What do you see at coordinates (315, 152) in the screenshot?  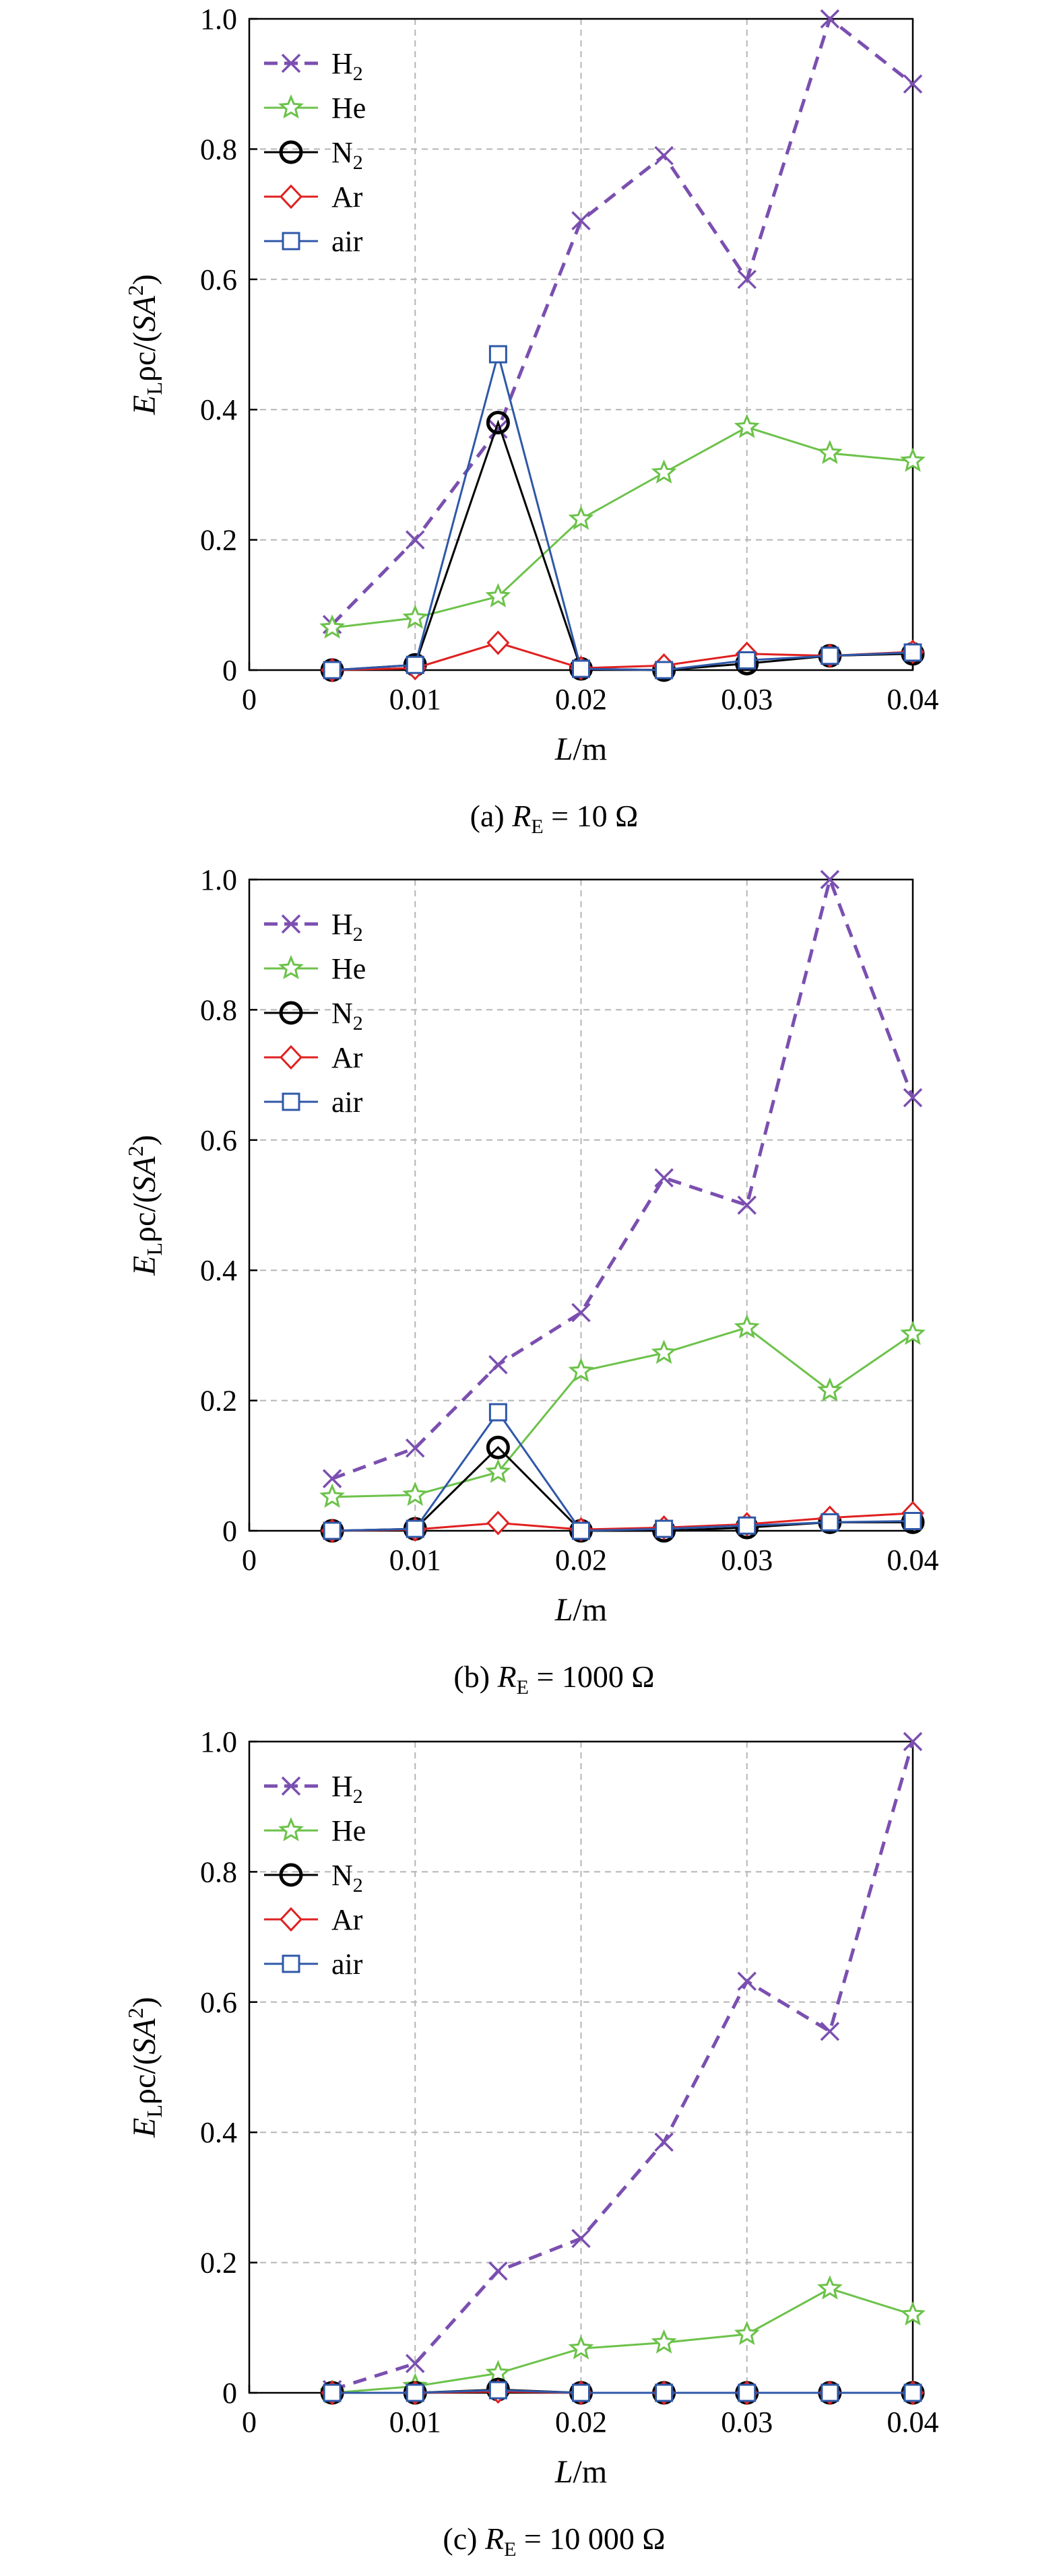 I see `legend: H2 He N2 Ar air` at bounding box center [315, 152].